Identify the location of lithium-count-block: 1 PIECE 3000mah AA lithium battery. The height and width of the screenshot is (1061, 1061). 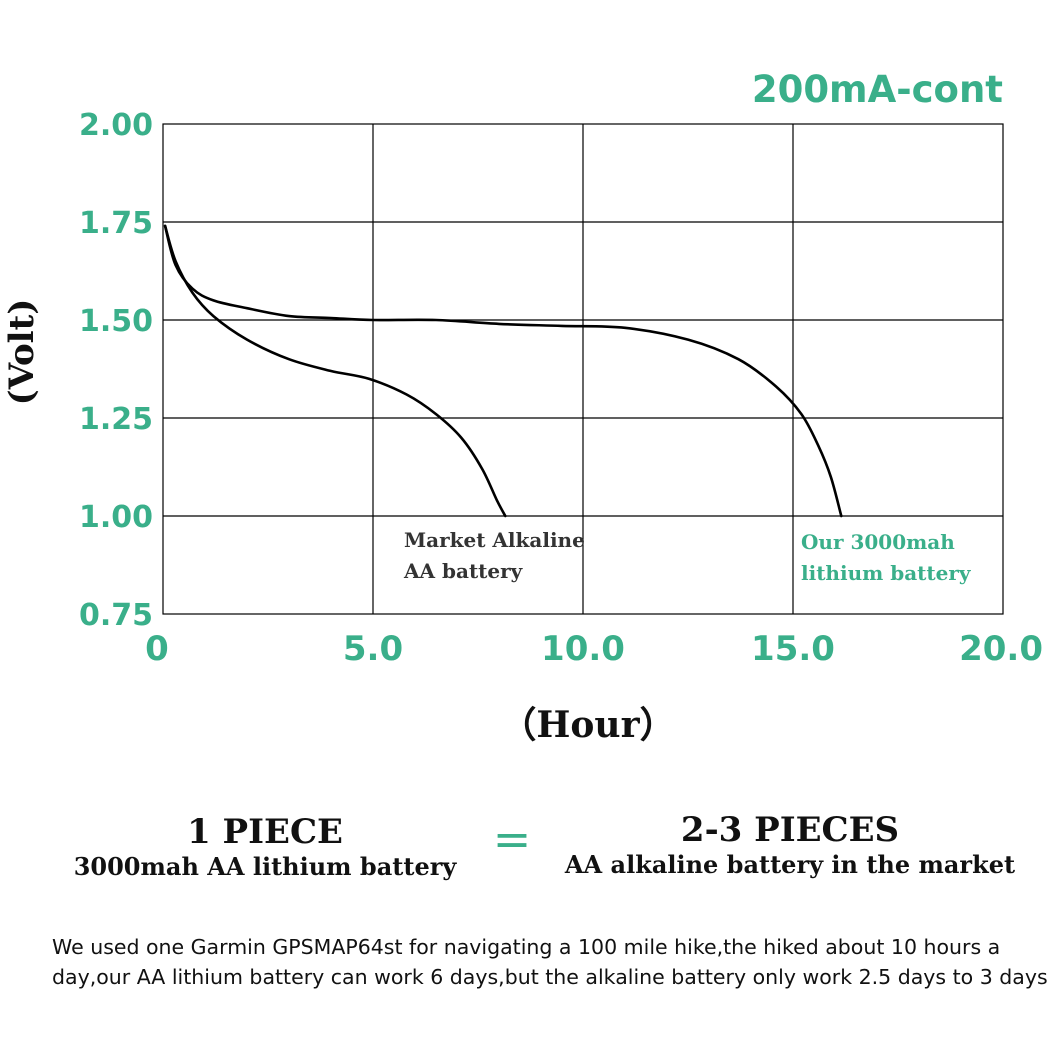
(265, 847).